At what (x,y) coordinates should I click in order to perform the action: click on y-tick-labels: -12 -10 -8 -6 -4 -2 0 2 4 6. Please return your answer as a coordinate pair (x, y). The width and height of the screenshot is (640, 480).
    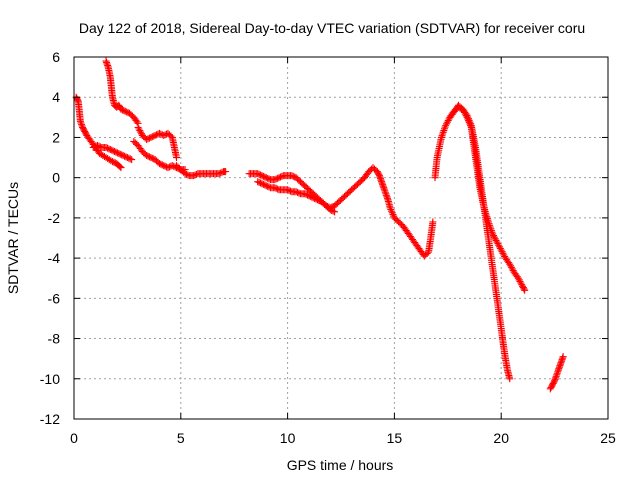
    Looking at the image, I should click on (50, 238).